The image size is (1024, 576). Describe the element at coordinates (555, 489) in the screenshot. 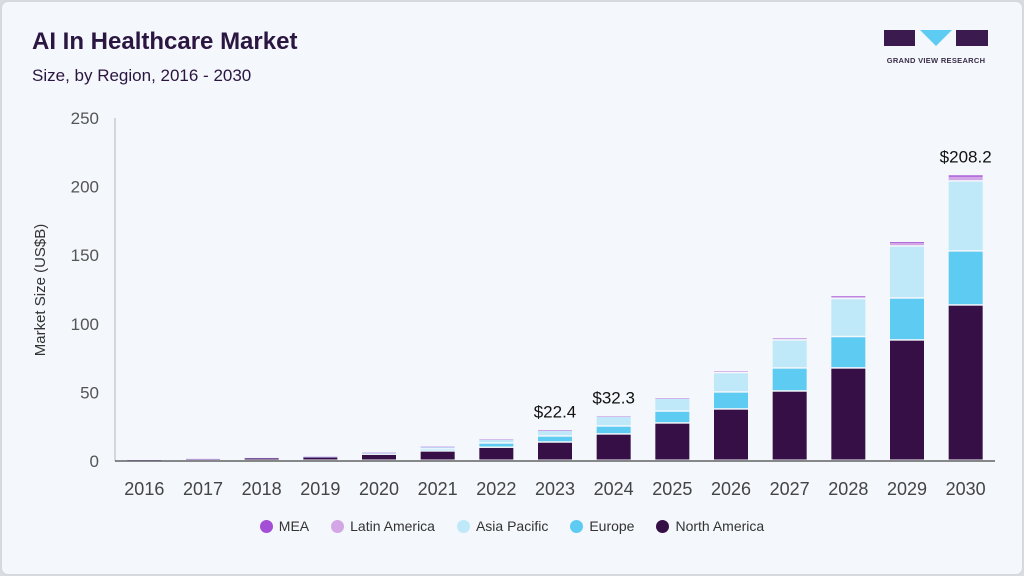

I see `x-tick-label: 2023` at that location.